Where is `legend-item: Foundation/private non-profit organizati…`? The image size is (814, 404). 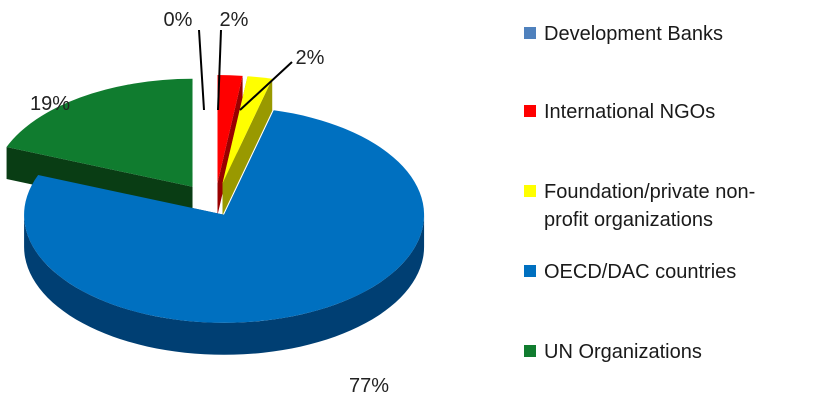 legend-item: Foundation/private non-profit organizati… is located at coordinates (639, 206).